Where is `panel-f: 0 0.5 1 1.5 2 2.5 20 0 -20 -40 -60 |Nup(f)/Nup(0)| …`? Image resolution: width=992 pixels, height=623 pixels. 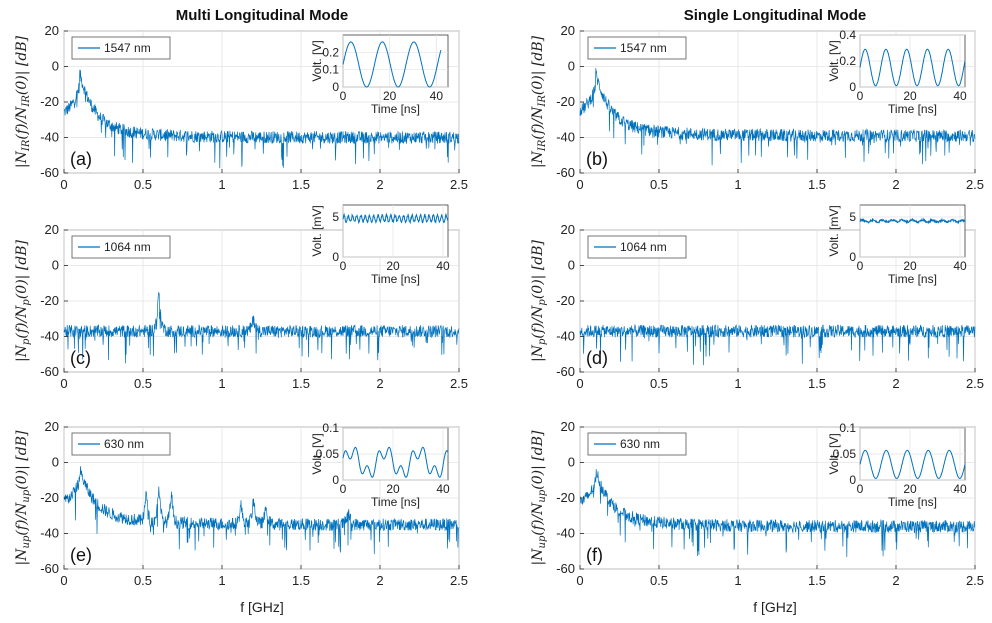 panel-f: 0 0.5 1 1.5 2 2.5 20 0 -20 -40 -60 |Nup(f)/Nup(0)| … is located at coordinates (757, 503).